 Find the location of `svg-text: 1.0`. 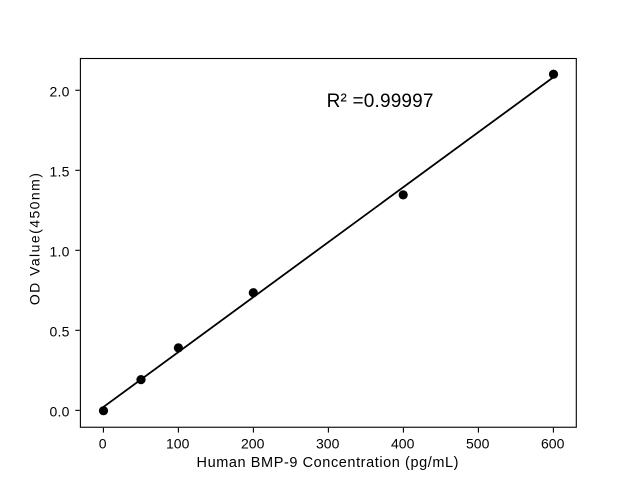

svg-text: 1.0 is located at coordinates (59, 252).